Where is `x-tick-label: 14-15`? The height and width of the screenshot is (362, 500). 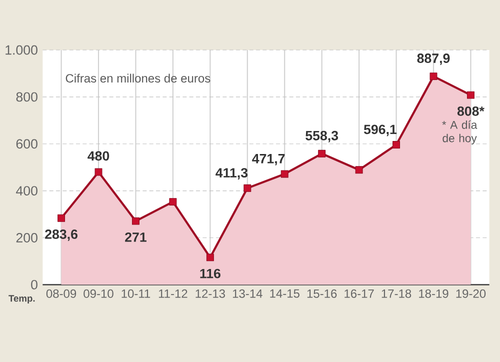
x-tick-label: 14-15 is located at coordinates (285, 293).